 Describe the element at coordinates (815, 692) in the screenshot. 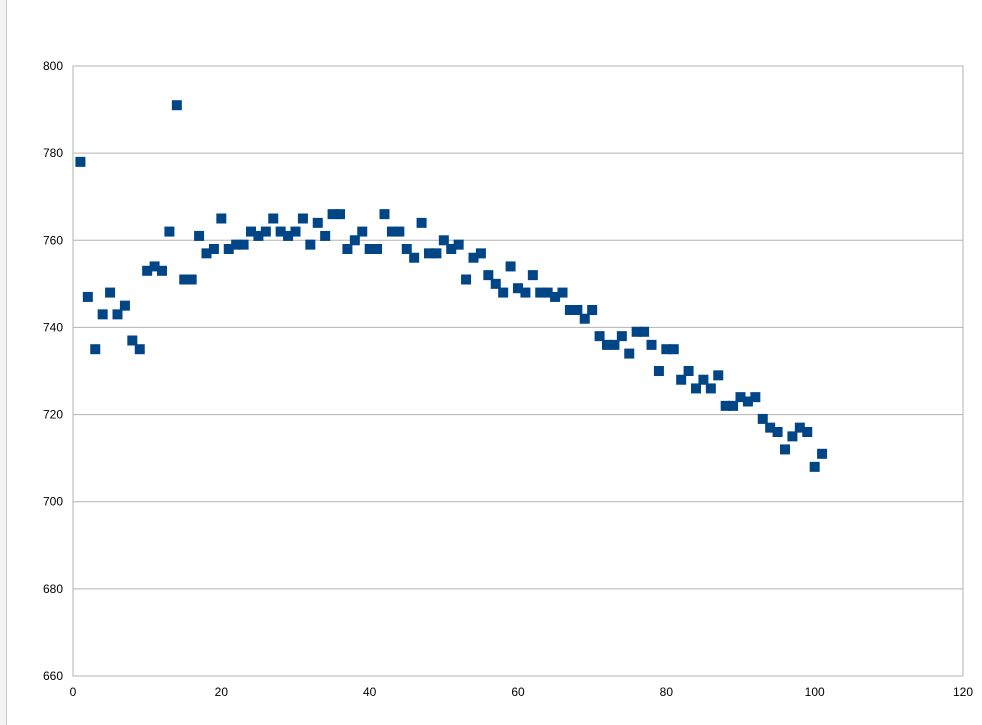

I see `x-tick-label: 100` at that location.